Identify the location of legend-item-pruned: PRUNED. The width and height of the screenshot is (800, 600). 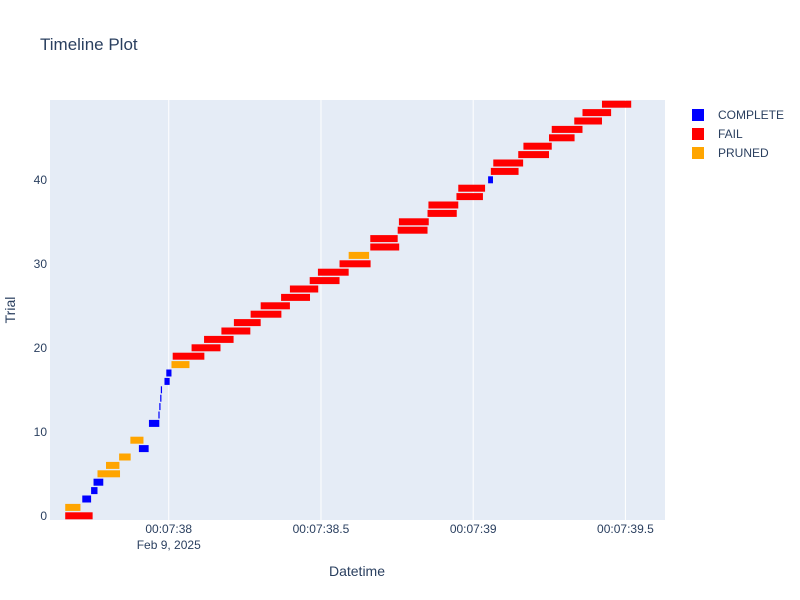
(730, 153).